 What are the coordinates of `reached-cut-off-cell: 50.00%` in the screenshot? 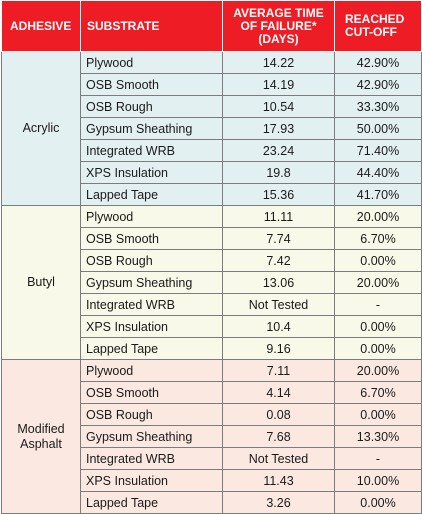 It's located at (378, 128).